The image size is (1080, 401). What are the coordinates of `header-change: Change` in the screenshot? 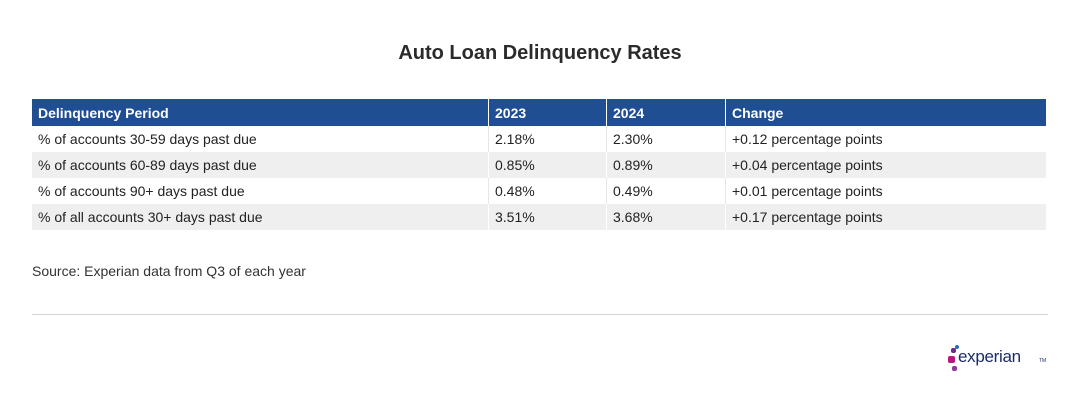 It's located at (885, 112).